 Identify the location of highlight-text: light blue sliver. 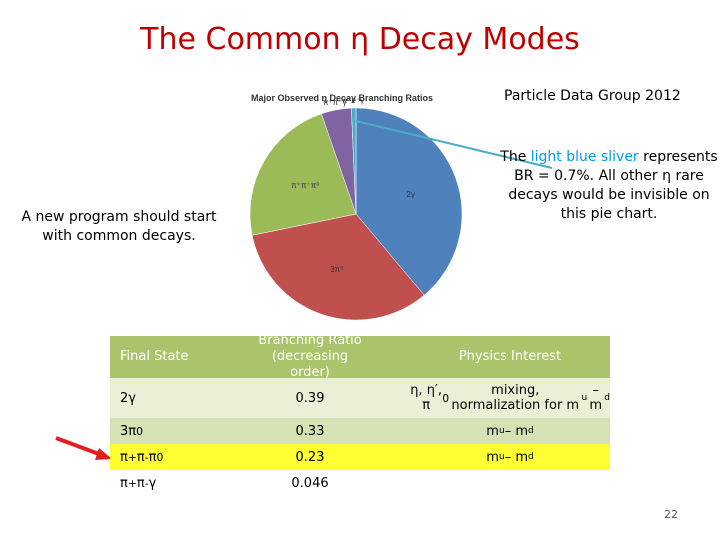
(584, 157).